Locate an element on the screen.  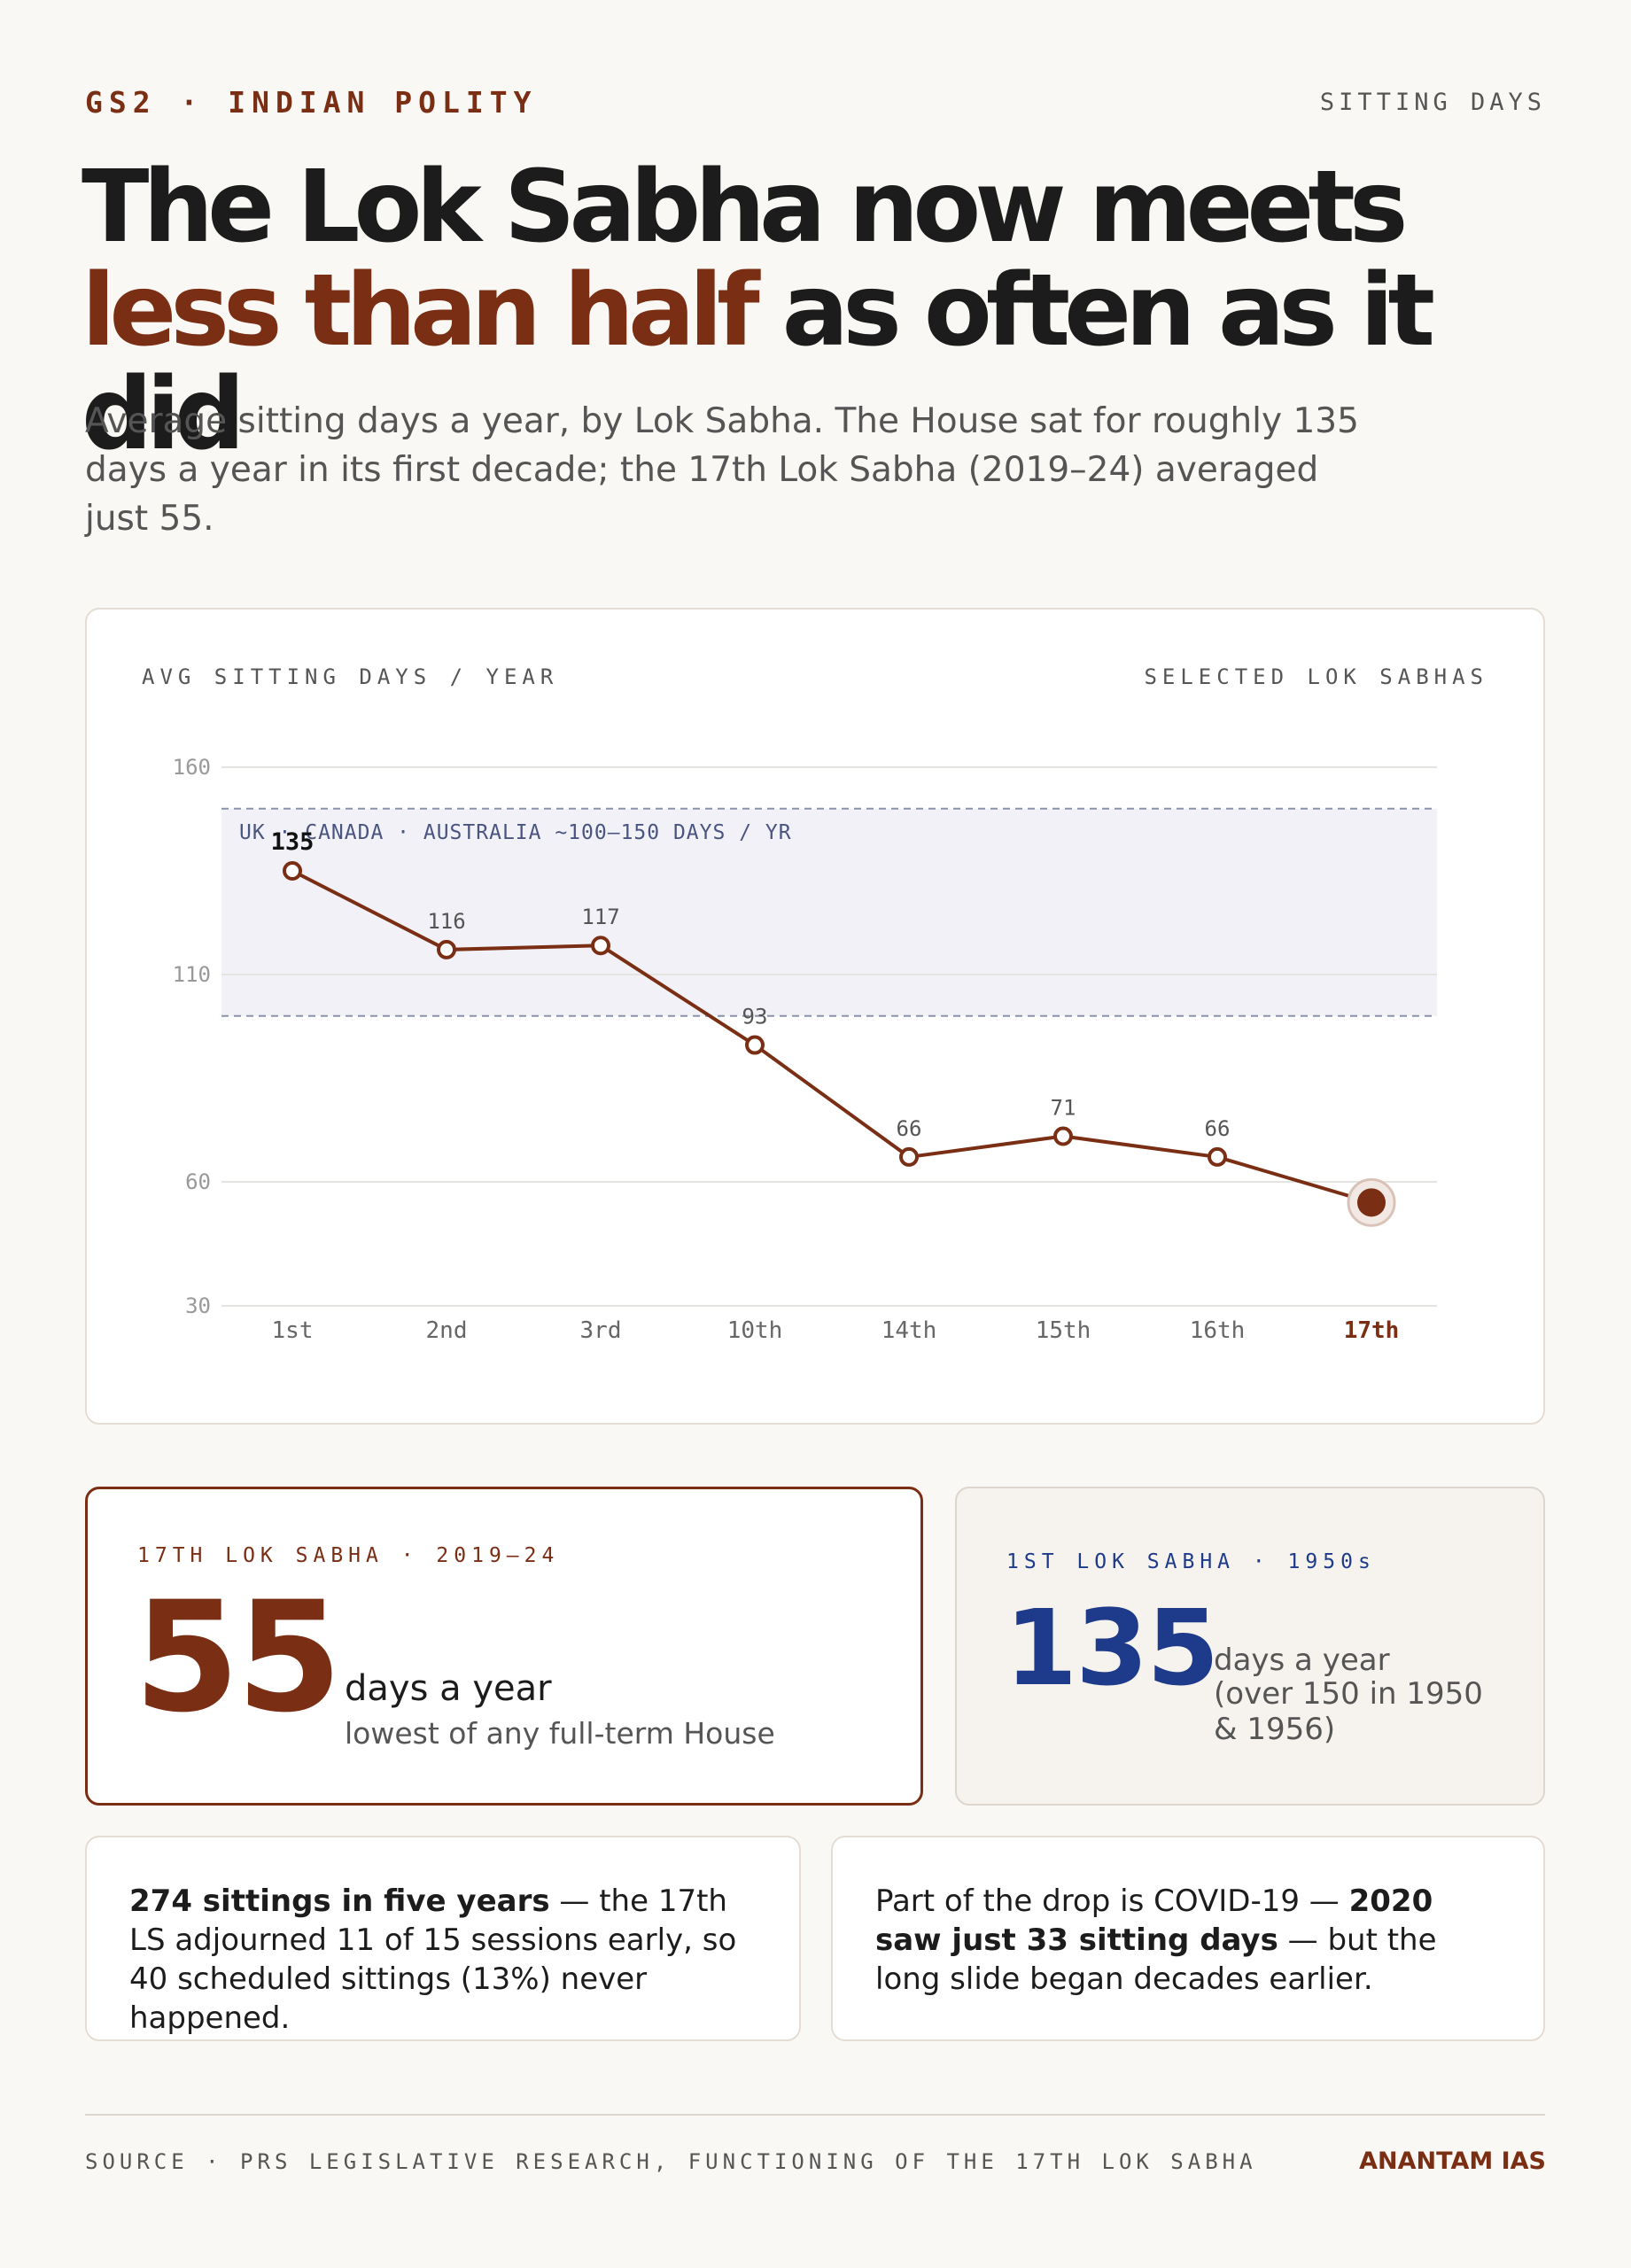
x-tick-label: 16th is located at coordinates (1218, 1330).